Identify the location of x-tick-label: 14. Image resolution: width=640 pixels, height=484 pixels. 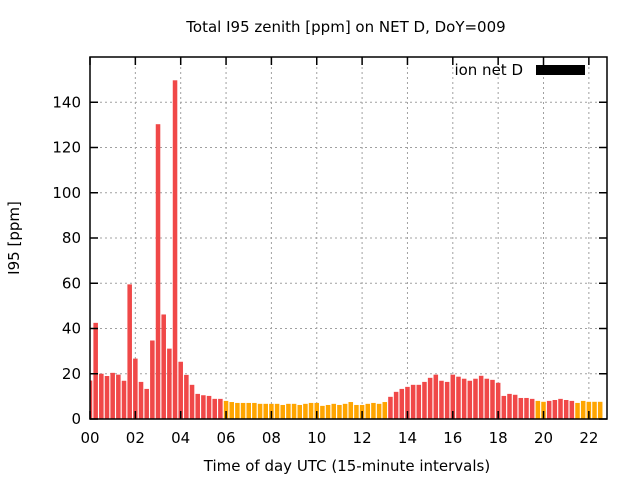
(407, 438).